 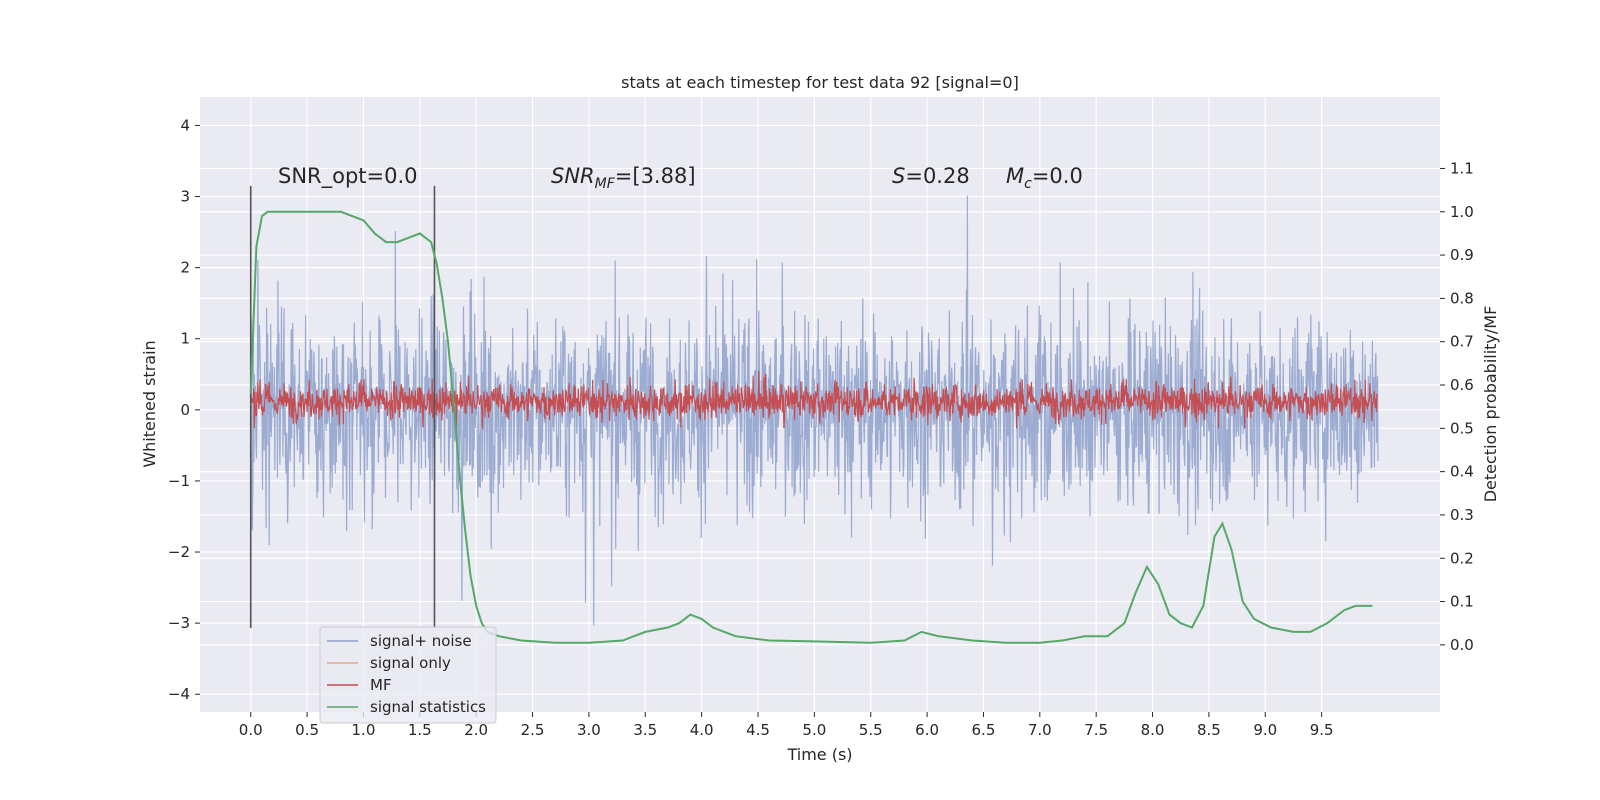 I want to click on window-markers, so click(x=342, y=407).